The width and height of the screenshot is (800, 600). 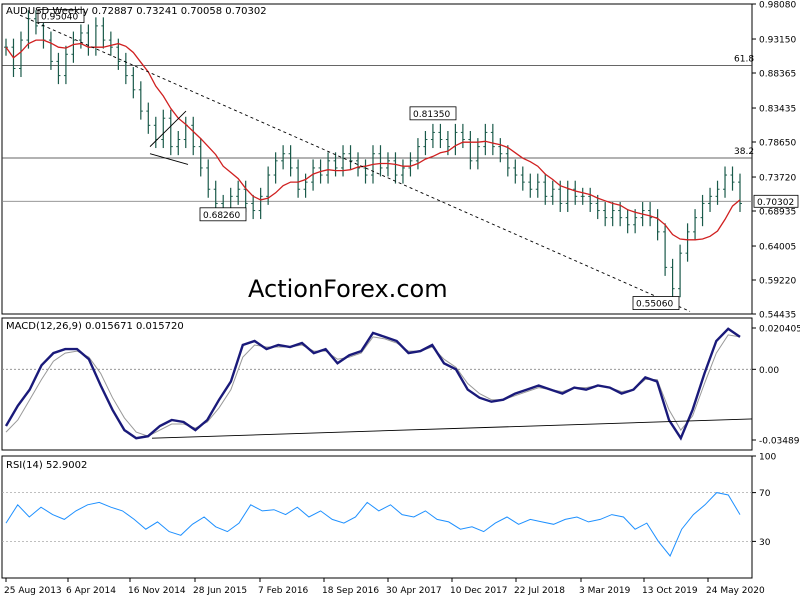 I want to click on last-price-box, so click(x=776, y=201).